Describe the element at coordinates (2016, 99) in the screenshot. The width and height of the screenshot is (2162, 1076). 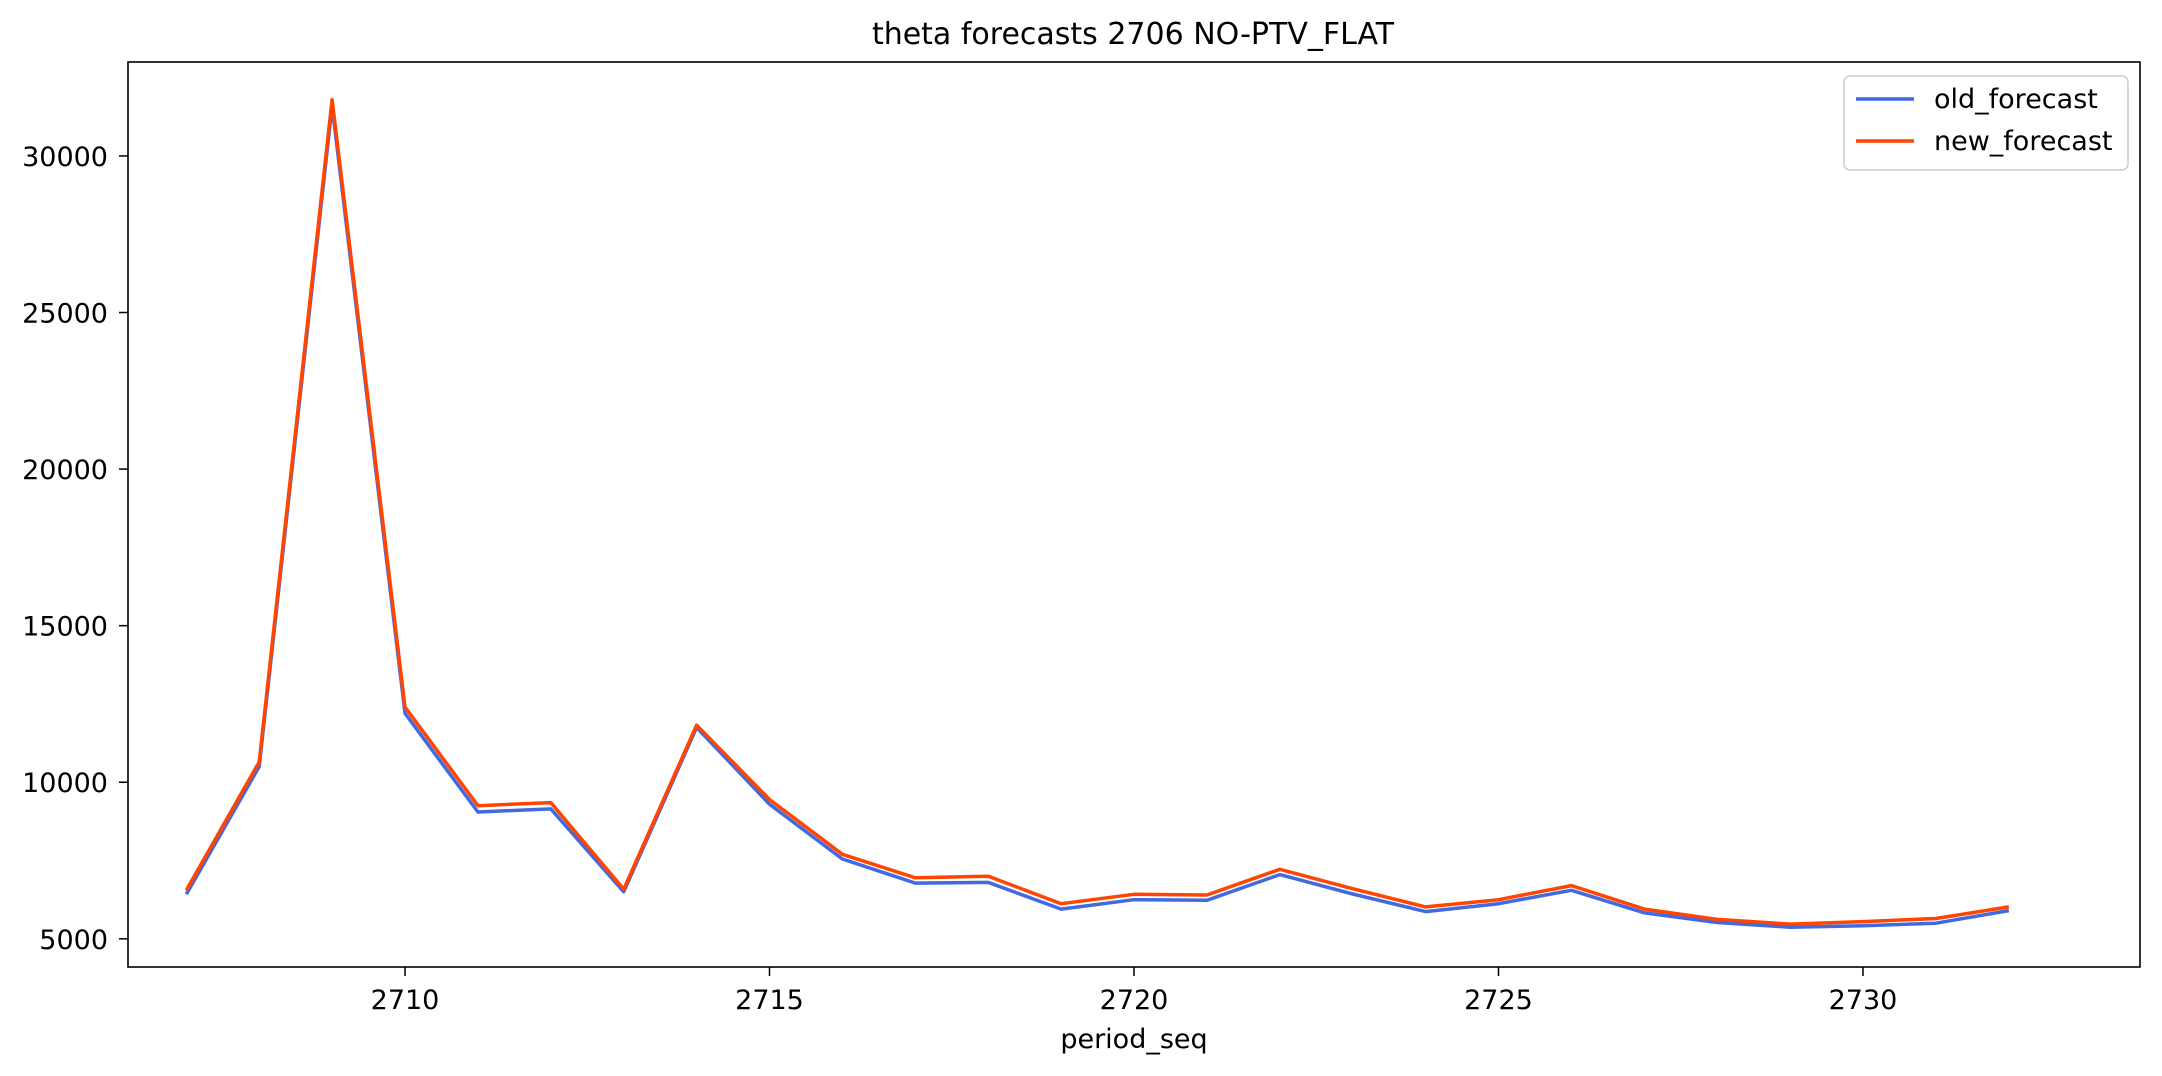
I see `legend-label-old-forecast: old_forecast` at that location.